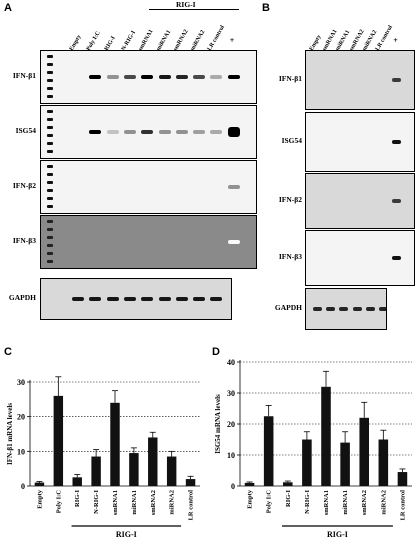 The image size is (416, 542). What do you see at coordinates (24, 75) in the screenshot?
I see `gel-row-label-a: IFN-β1` at bounding box center [24, 75].